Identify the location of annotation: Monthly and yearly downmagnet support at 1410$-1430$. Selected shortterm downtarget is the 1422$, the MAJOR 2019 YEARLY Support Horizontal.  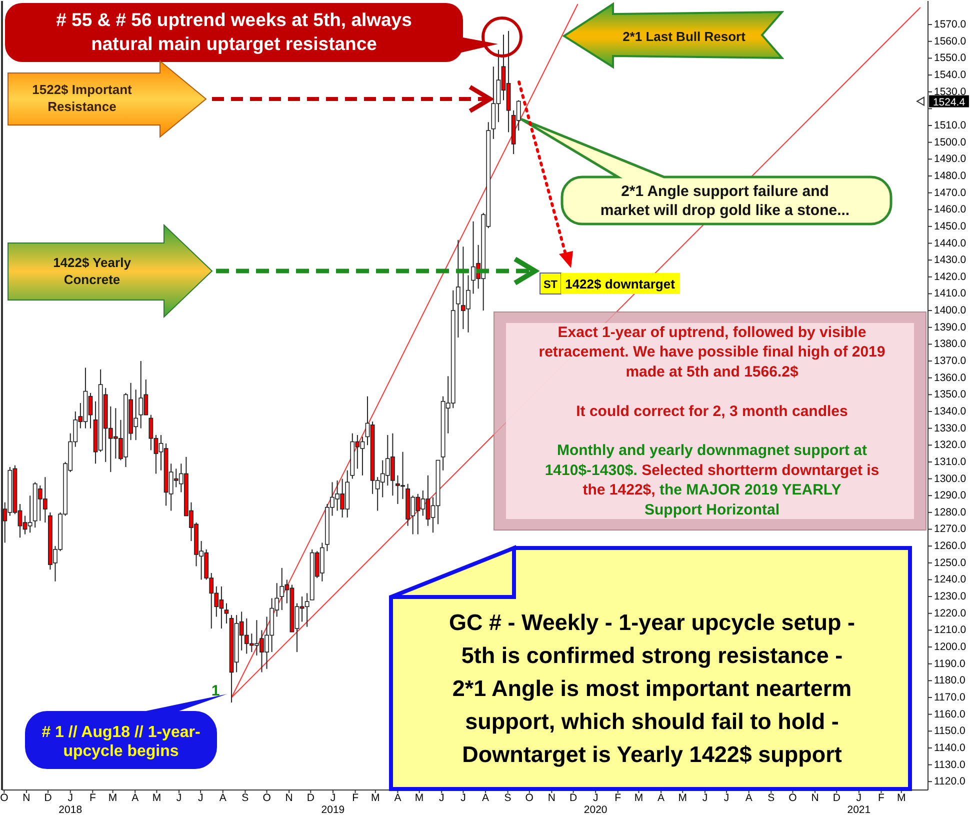
(712, 480).